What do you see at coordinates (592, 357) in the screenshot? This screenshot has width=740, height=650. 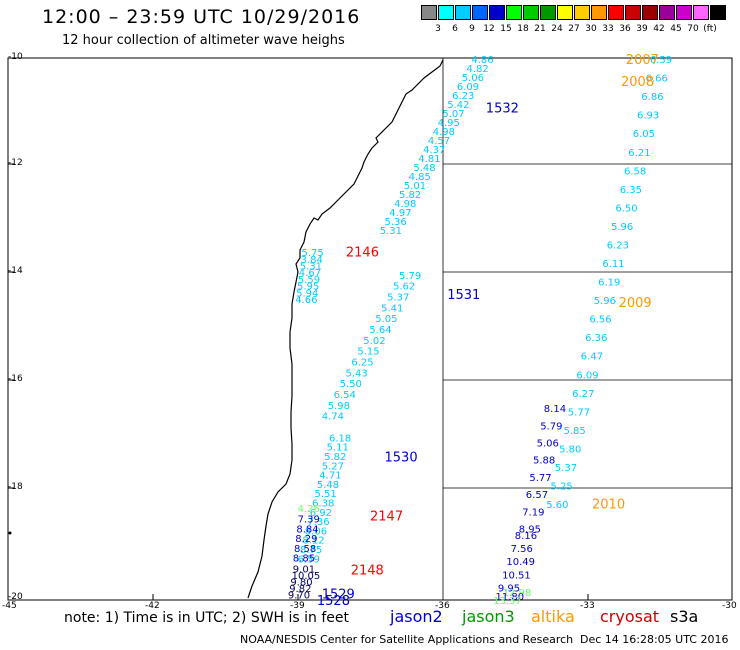 I see `wave-height-value: 6.47` at bounding box center [592, 357].